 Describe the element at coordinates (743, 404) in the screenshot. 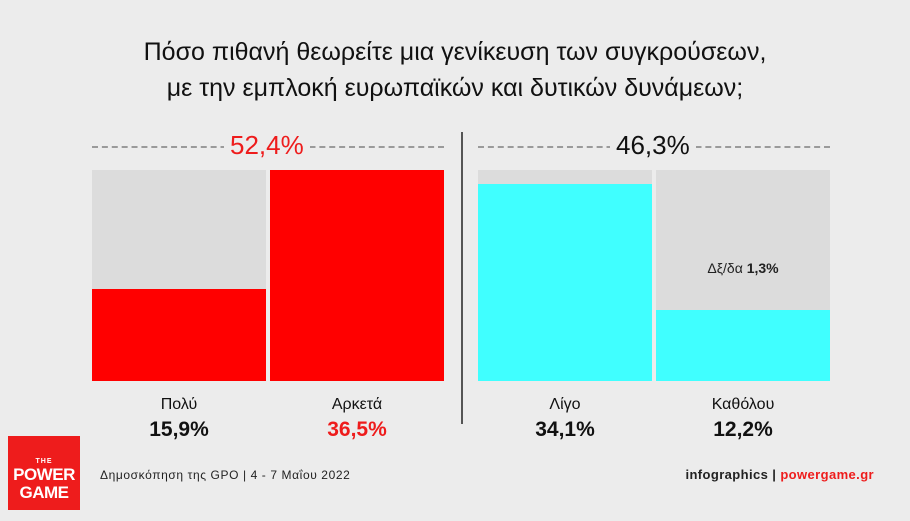

I see `category-label-katholou: Καθόλου` at that location.